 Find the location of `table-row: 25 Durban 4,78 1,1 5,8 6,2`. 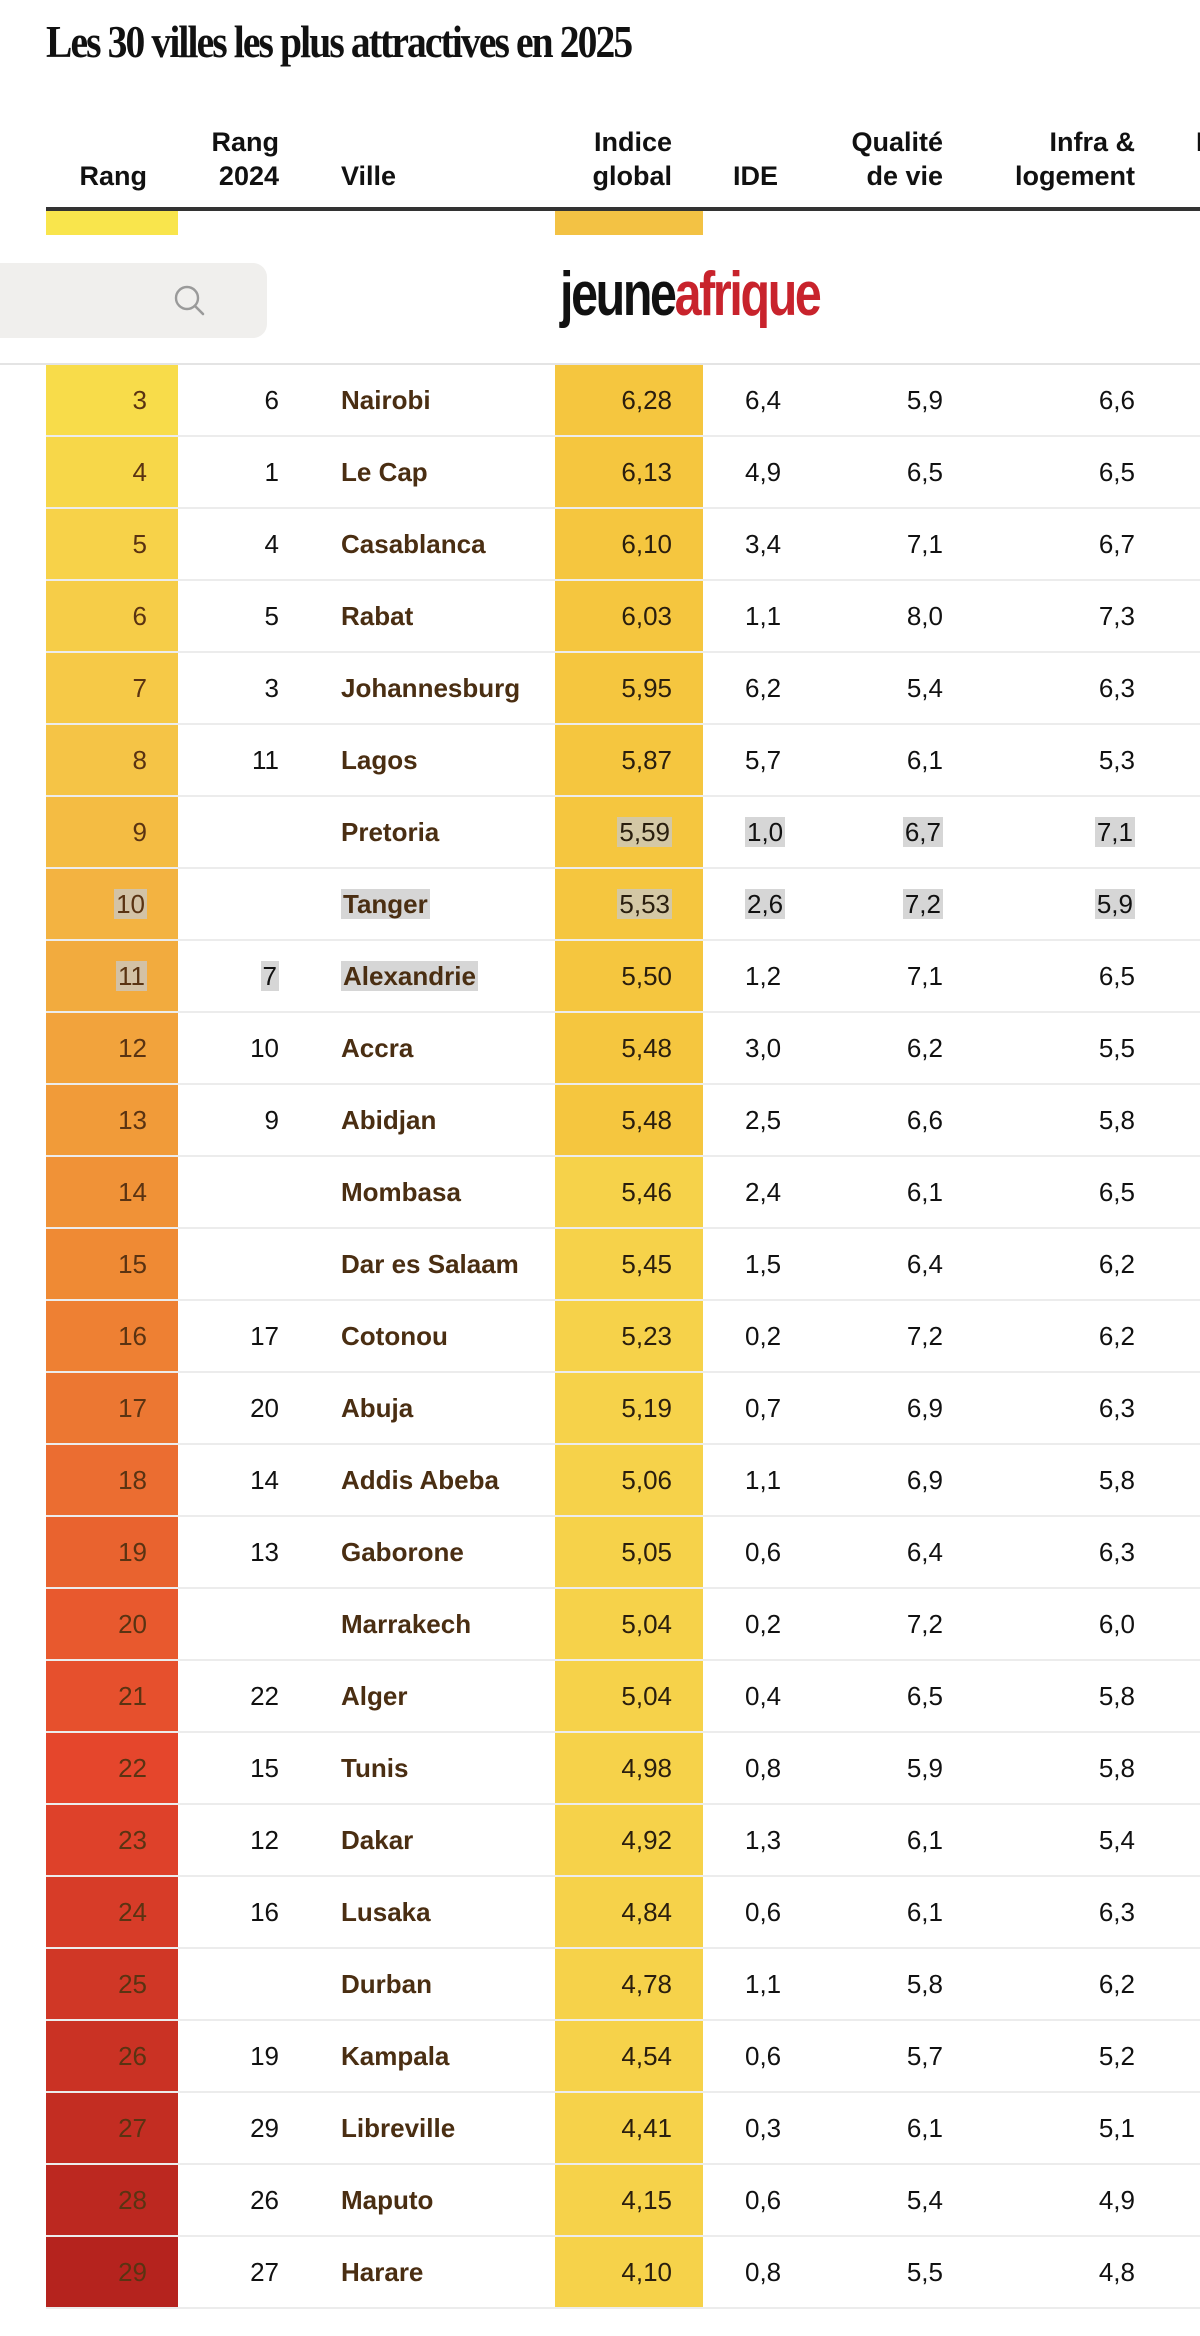

table-row: 25 Durban 4,78 1,1 5,8 6,2 is located at coordinates (623, 1985).